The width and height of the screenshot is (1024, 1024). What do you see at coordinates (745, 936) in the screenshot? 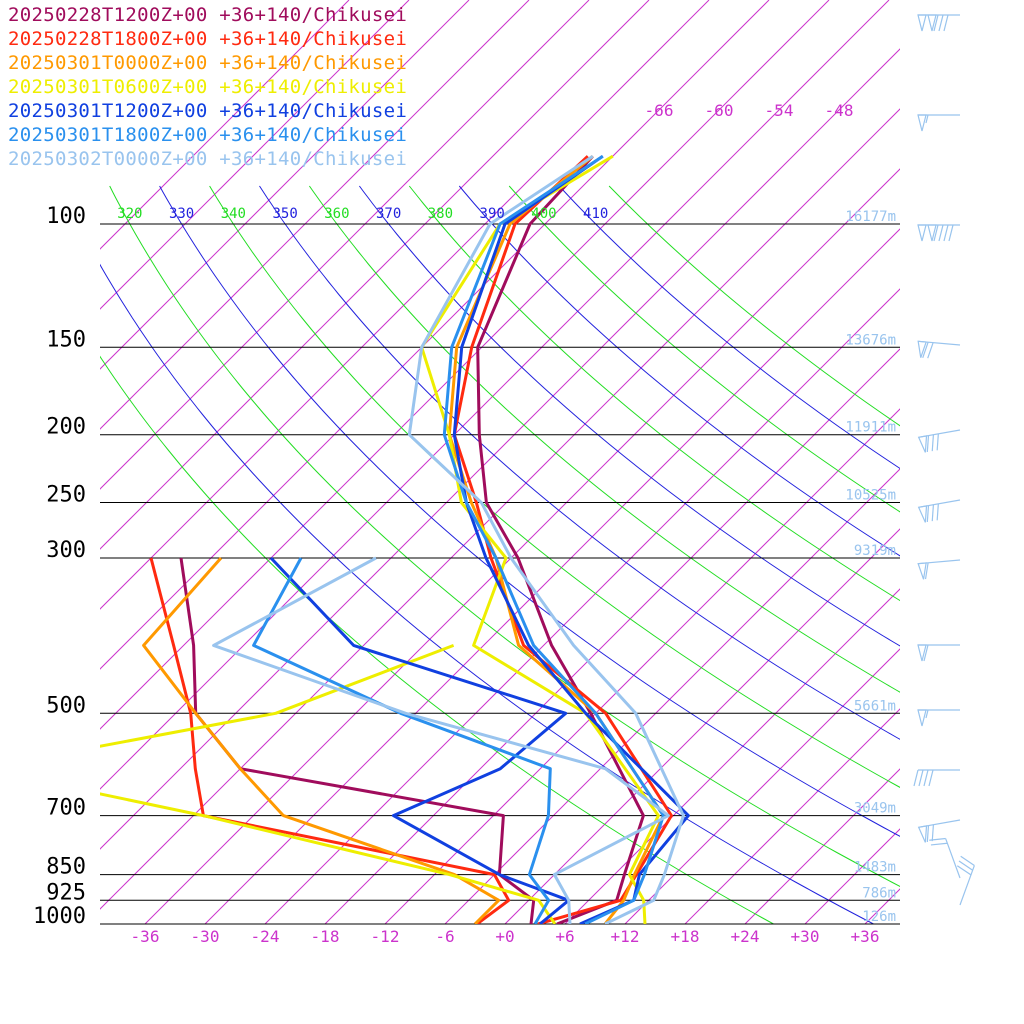
I see `temperature-tick-label: +24` at bounding box center [745, 936].